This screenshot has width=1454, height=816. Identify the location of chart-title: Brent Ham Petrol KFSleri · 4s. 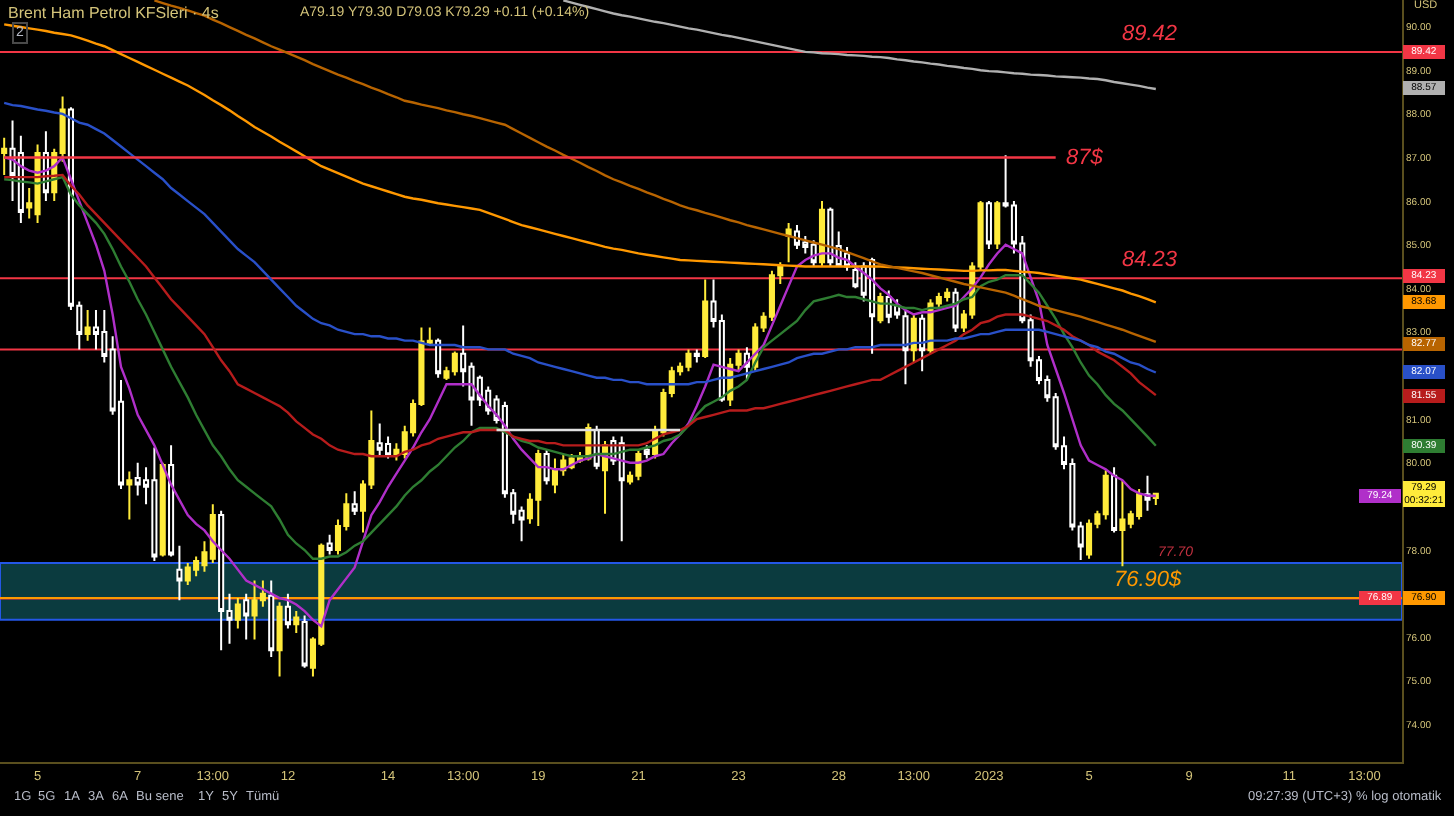
(113, 12).